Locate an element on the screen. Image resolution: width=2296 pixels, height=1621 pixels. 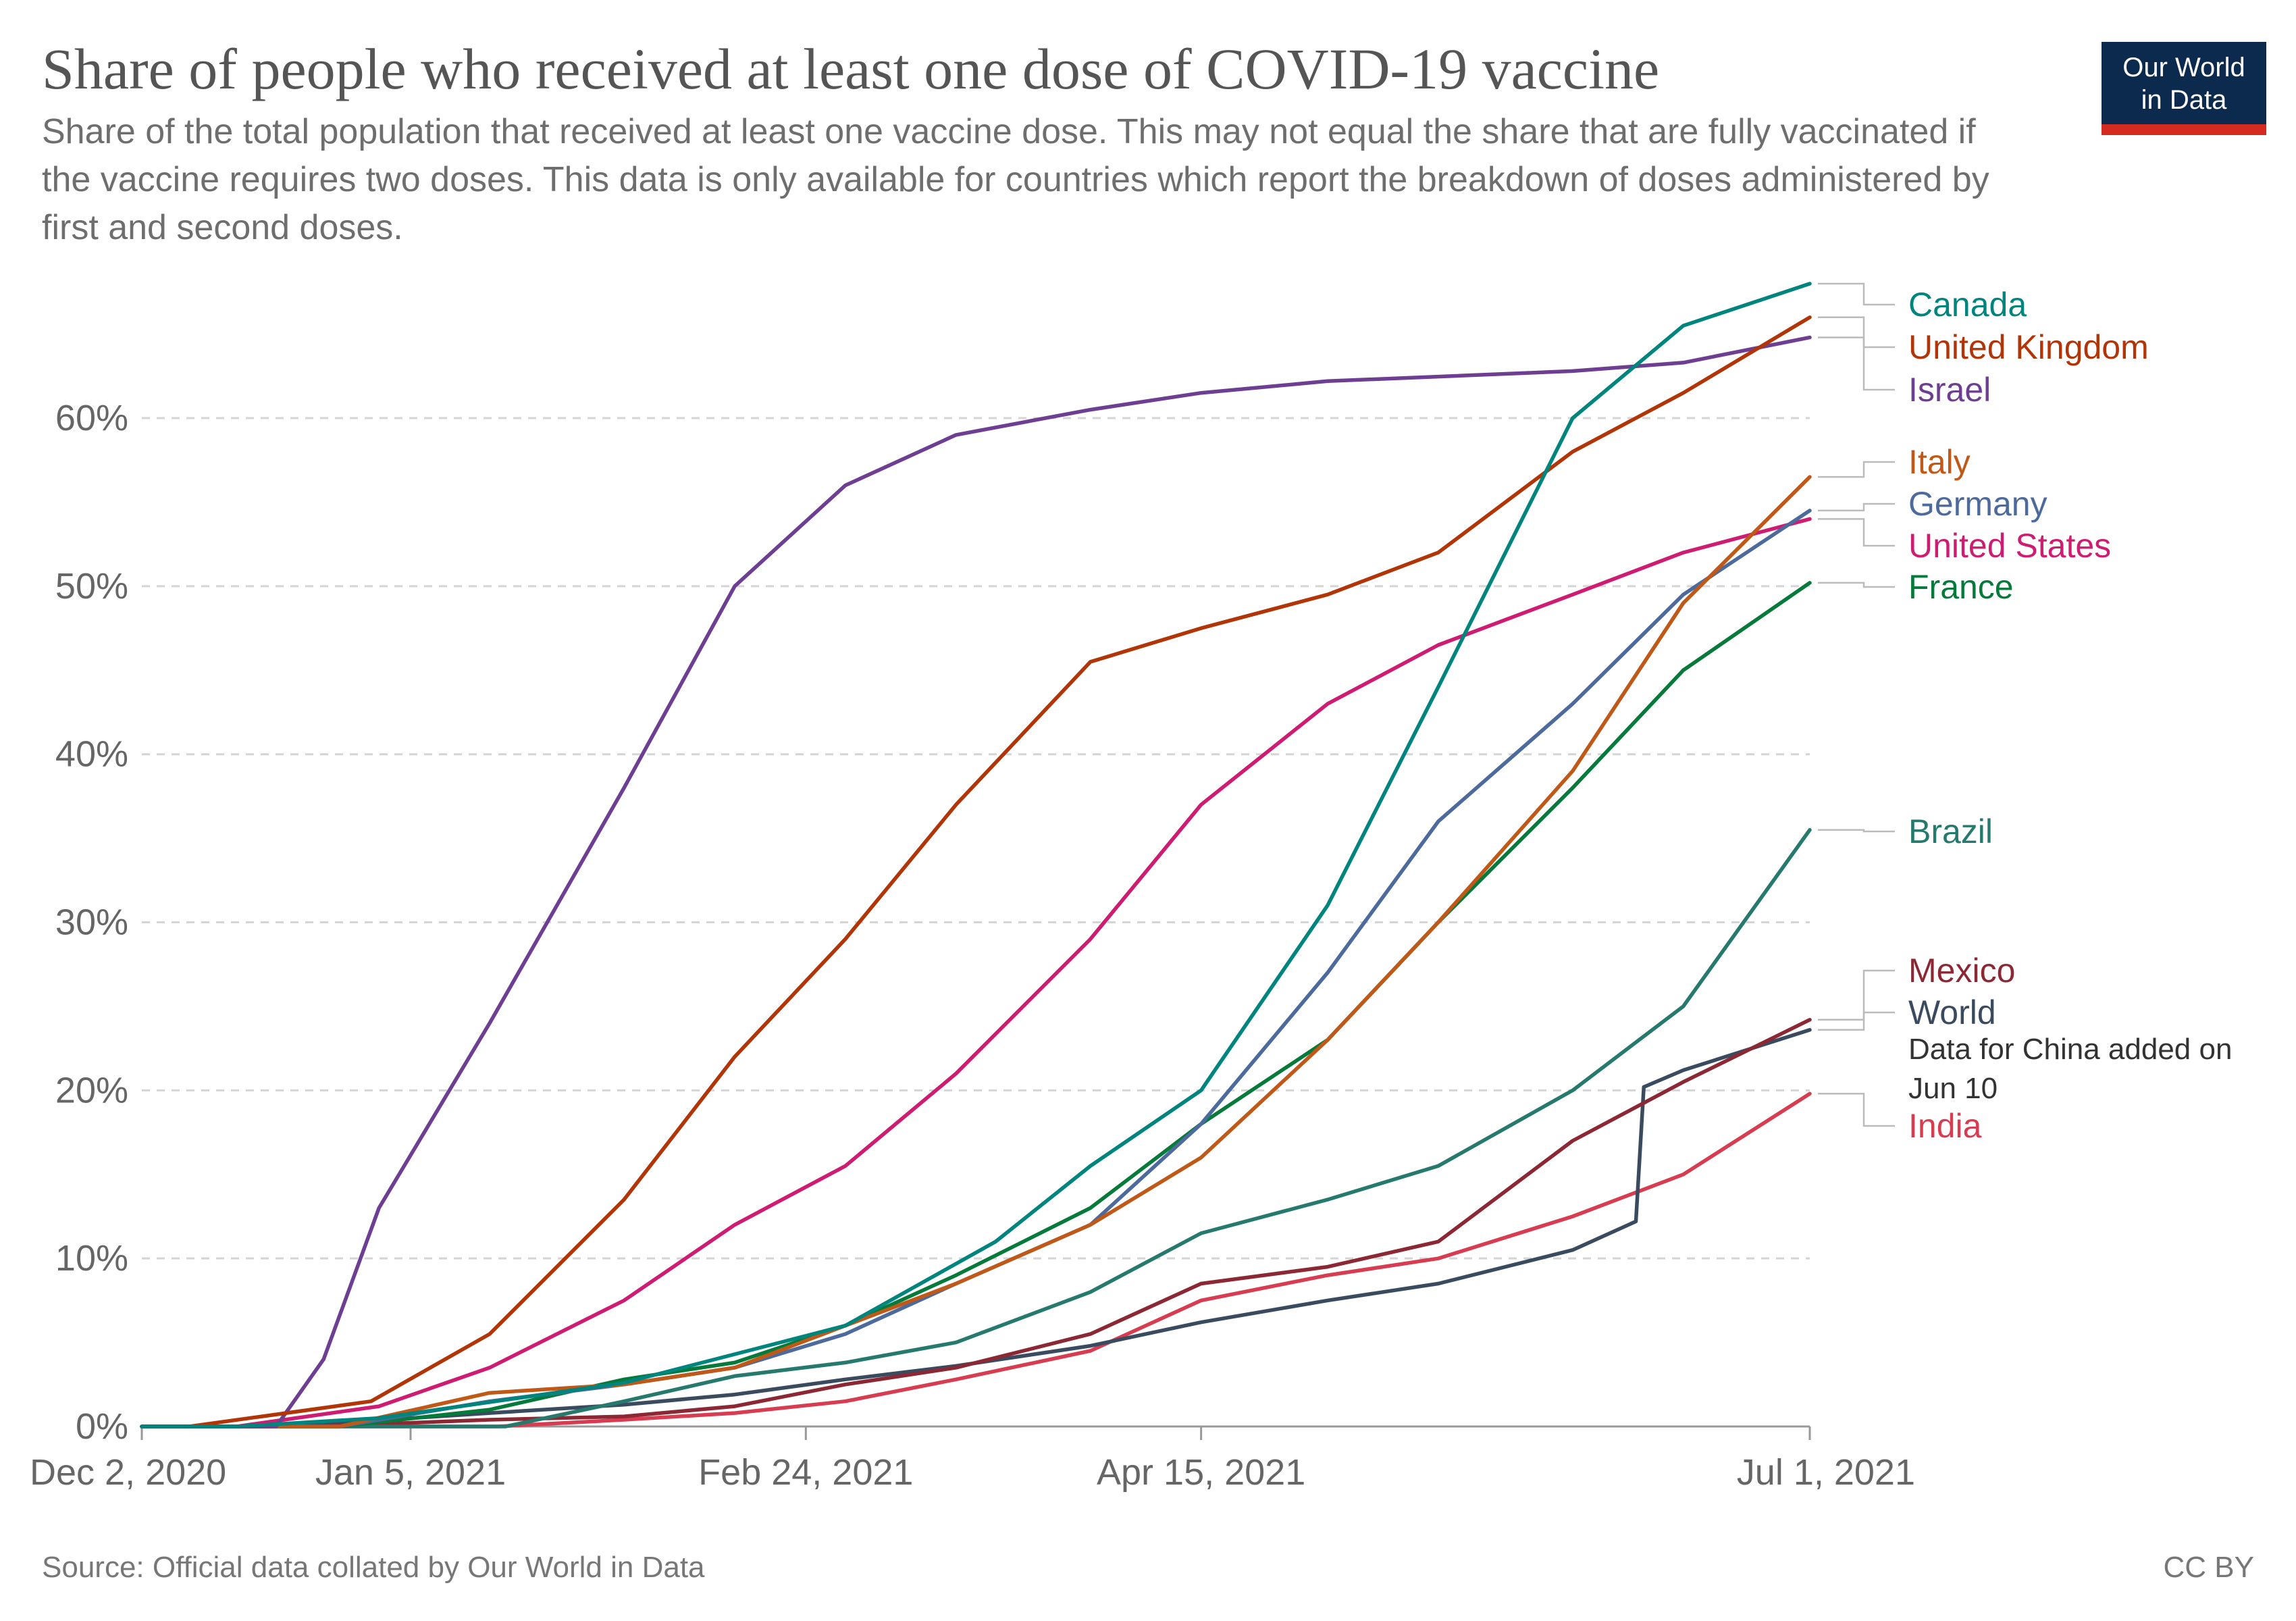
owid-logo: Our World in Data is located at coordinates (2184, 88).